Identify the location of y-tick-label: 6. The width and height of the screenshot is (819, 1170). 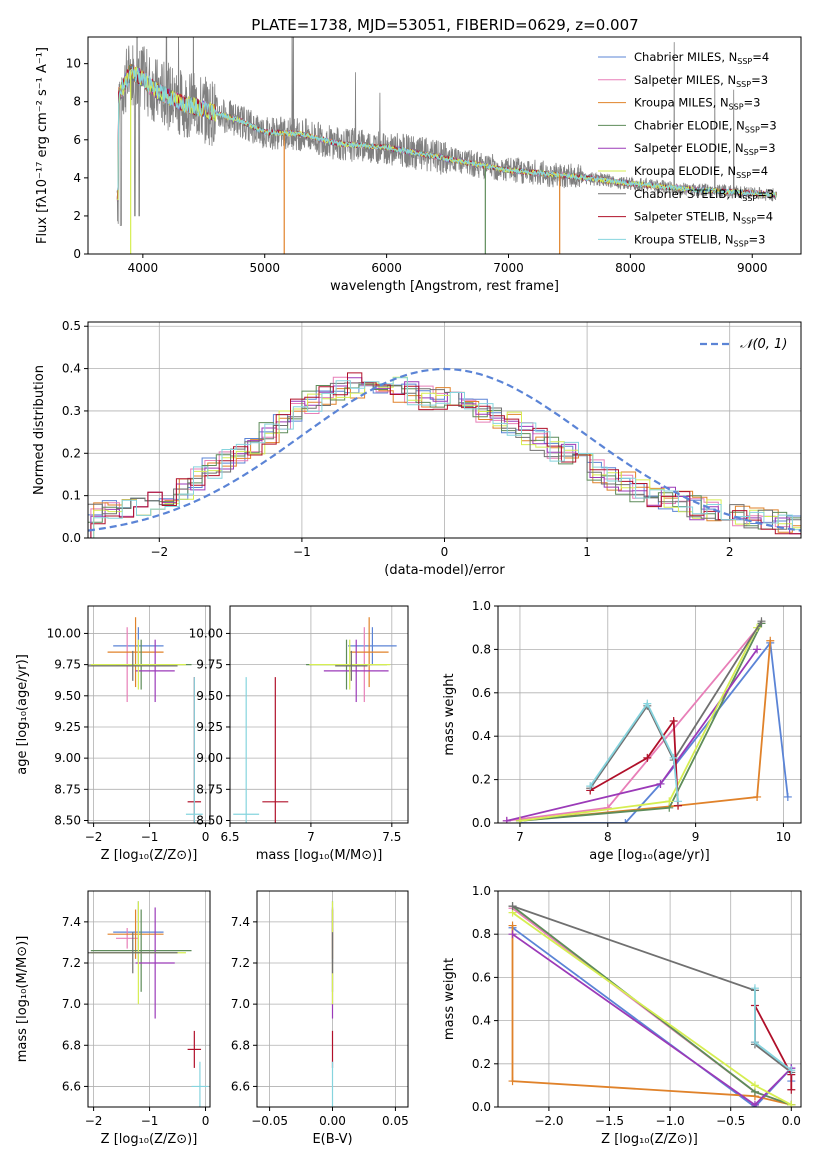
(77, 140).